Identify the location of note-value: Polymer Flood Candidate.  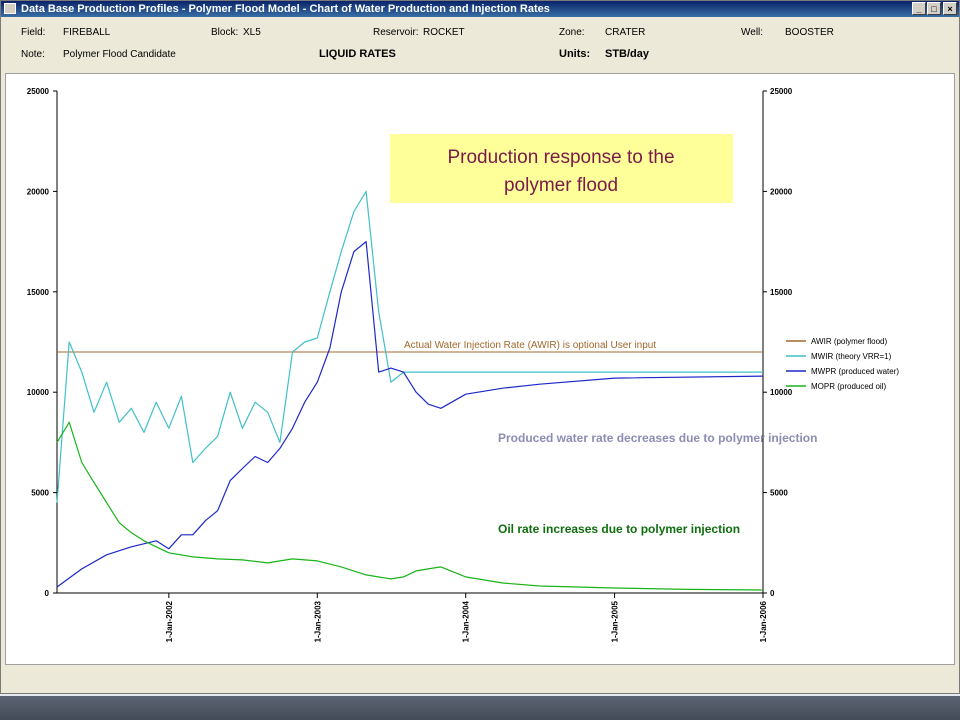
(119, 54).